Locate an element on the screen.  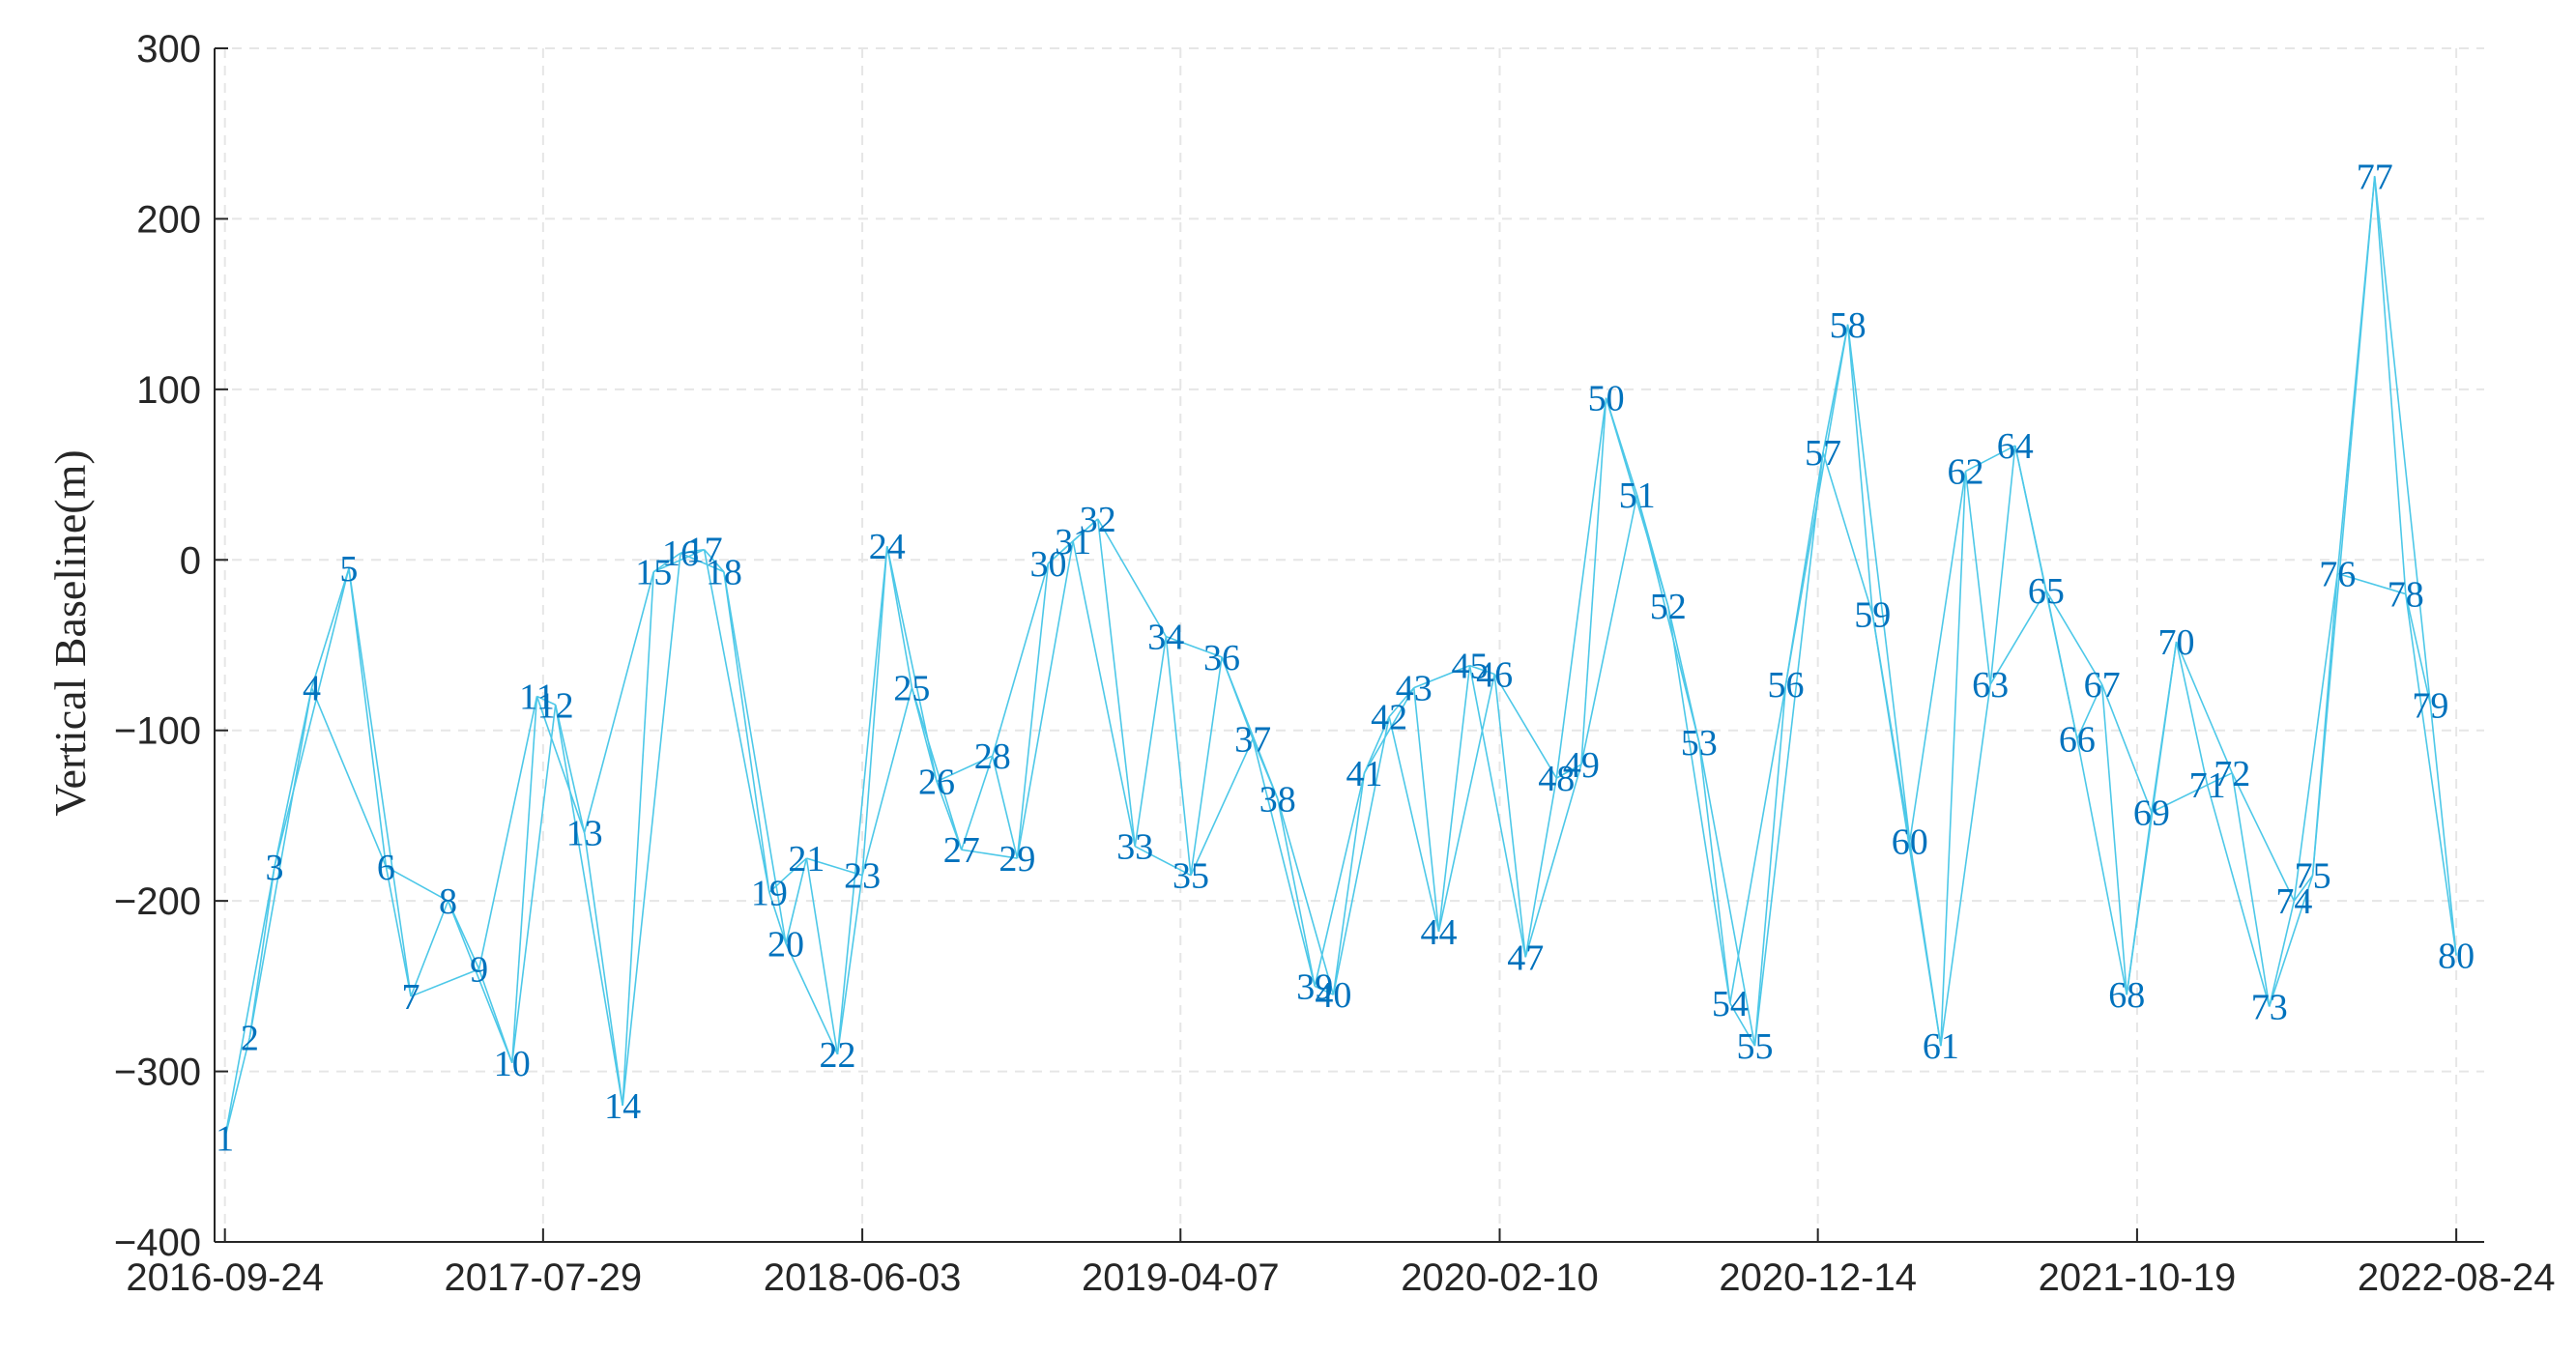
acquisition-label: 52 is located at coordinates (1668, 607).